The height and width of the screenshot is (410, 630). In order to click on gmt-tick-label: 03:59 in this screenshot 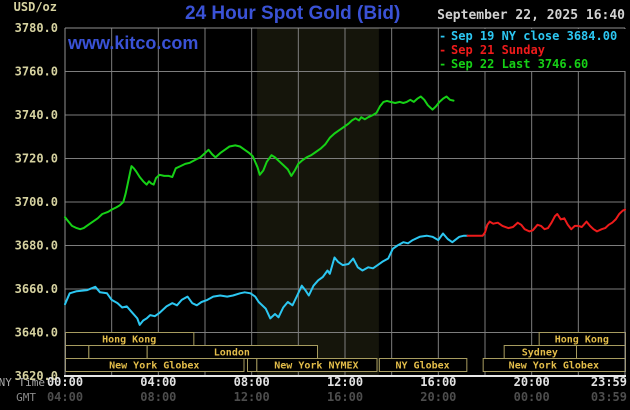, I will do `click(609, 397)`.